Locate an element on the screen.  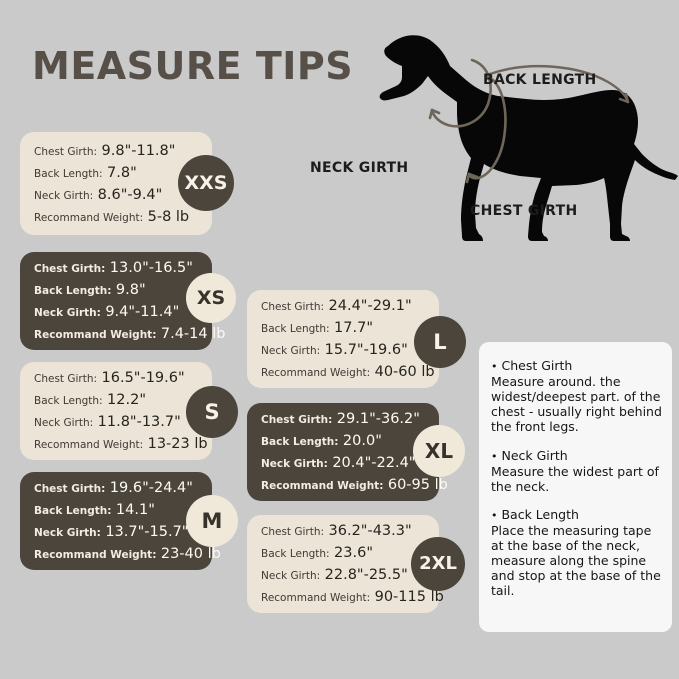
field-weight: Recommand Weight: 60-95 lb is located at coordinates (354, 485).